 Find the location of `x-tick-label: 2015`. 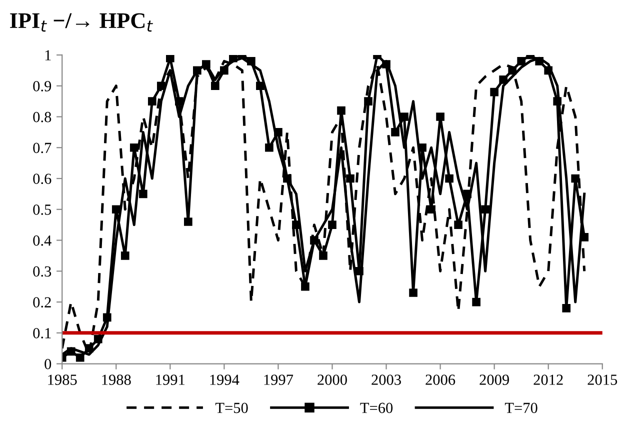

x-tick-label: 2015 is located at coordinates (603, 379).